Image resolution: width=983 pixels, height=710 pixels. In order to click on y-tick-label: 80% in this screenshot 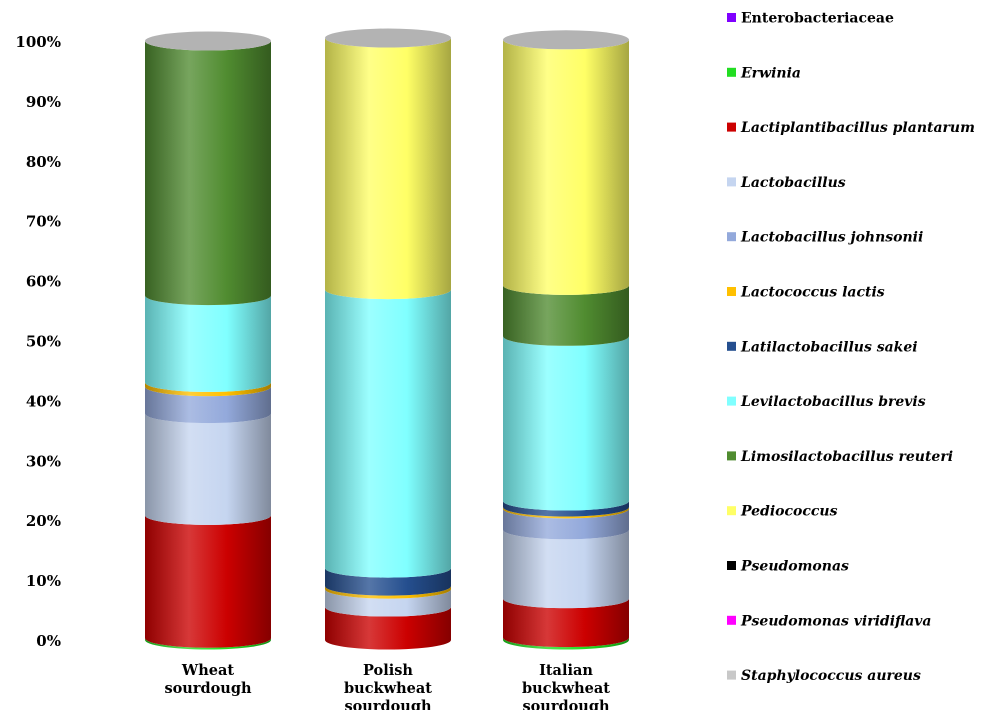, I will do `click(43, 162)`.